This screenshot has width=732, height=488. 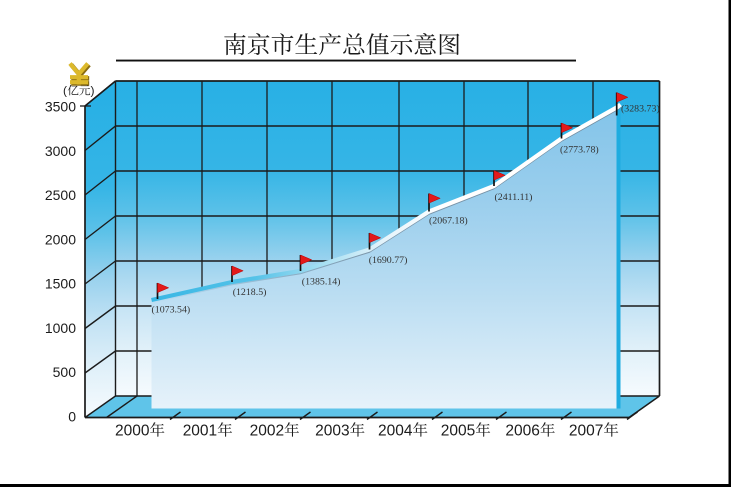 I want to click on svg-text: (1073.54), so click(x=171, y=309).